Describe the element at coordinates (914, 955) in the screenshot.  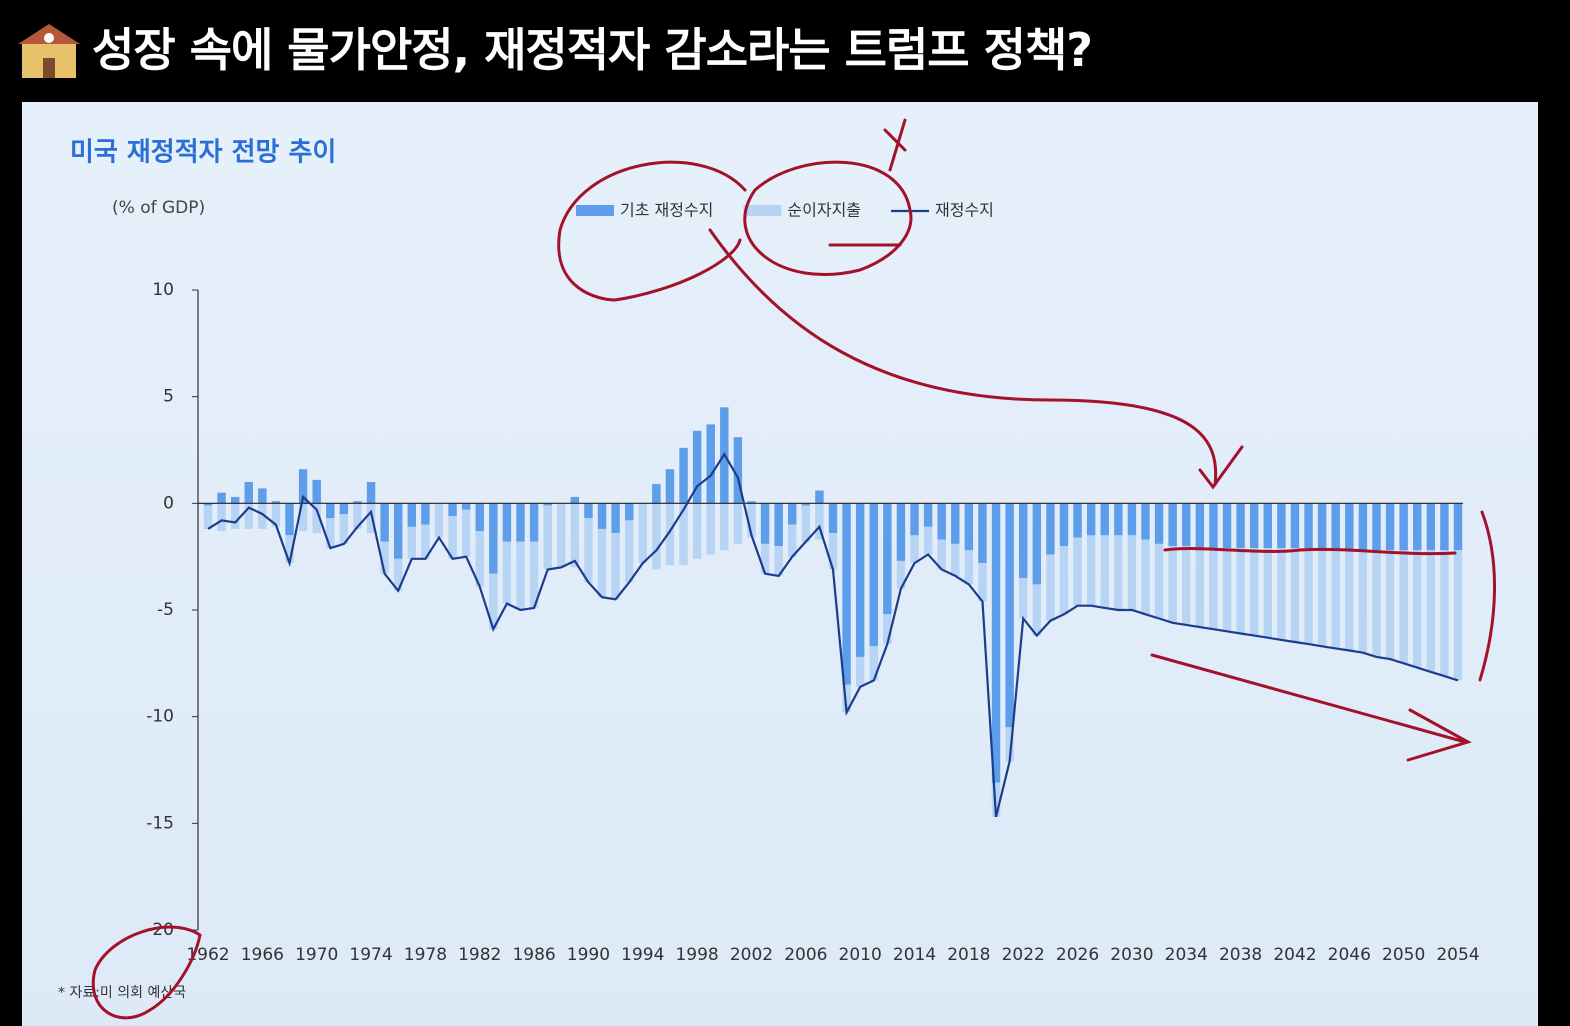
I see `x-tick-label: 2014` at that location.